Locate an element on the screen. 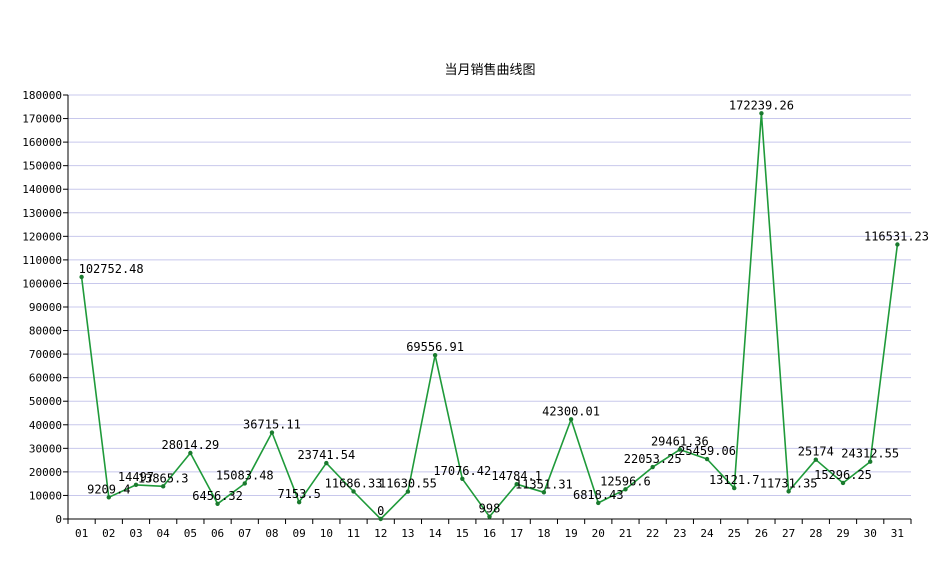 The width and height of the screenshot is (939, 563). data-label: 25459.06 is located at coordinates (707, 451).